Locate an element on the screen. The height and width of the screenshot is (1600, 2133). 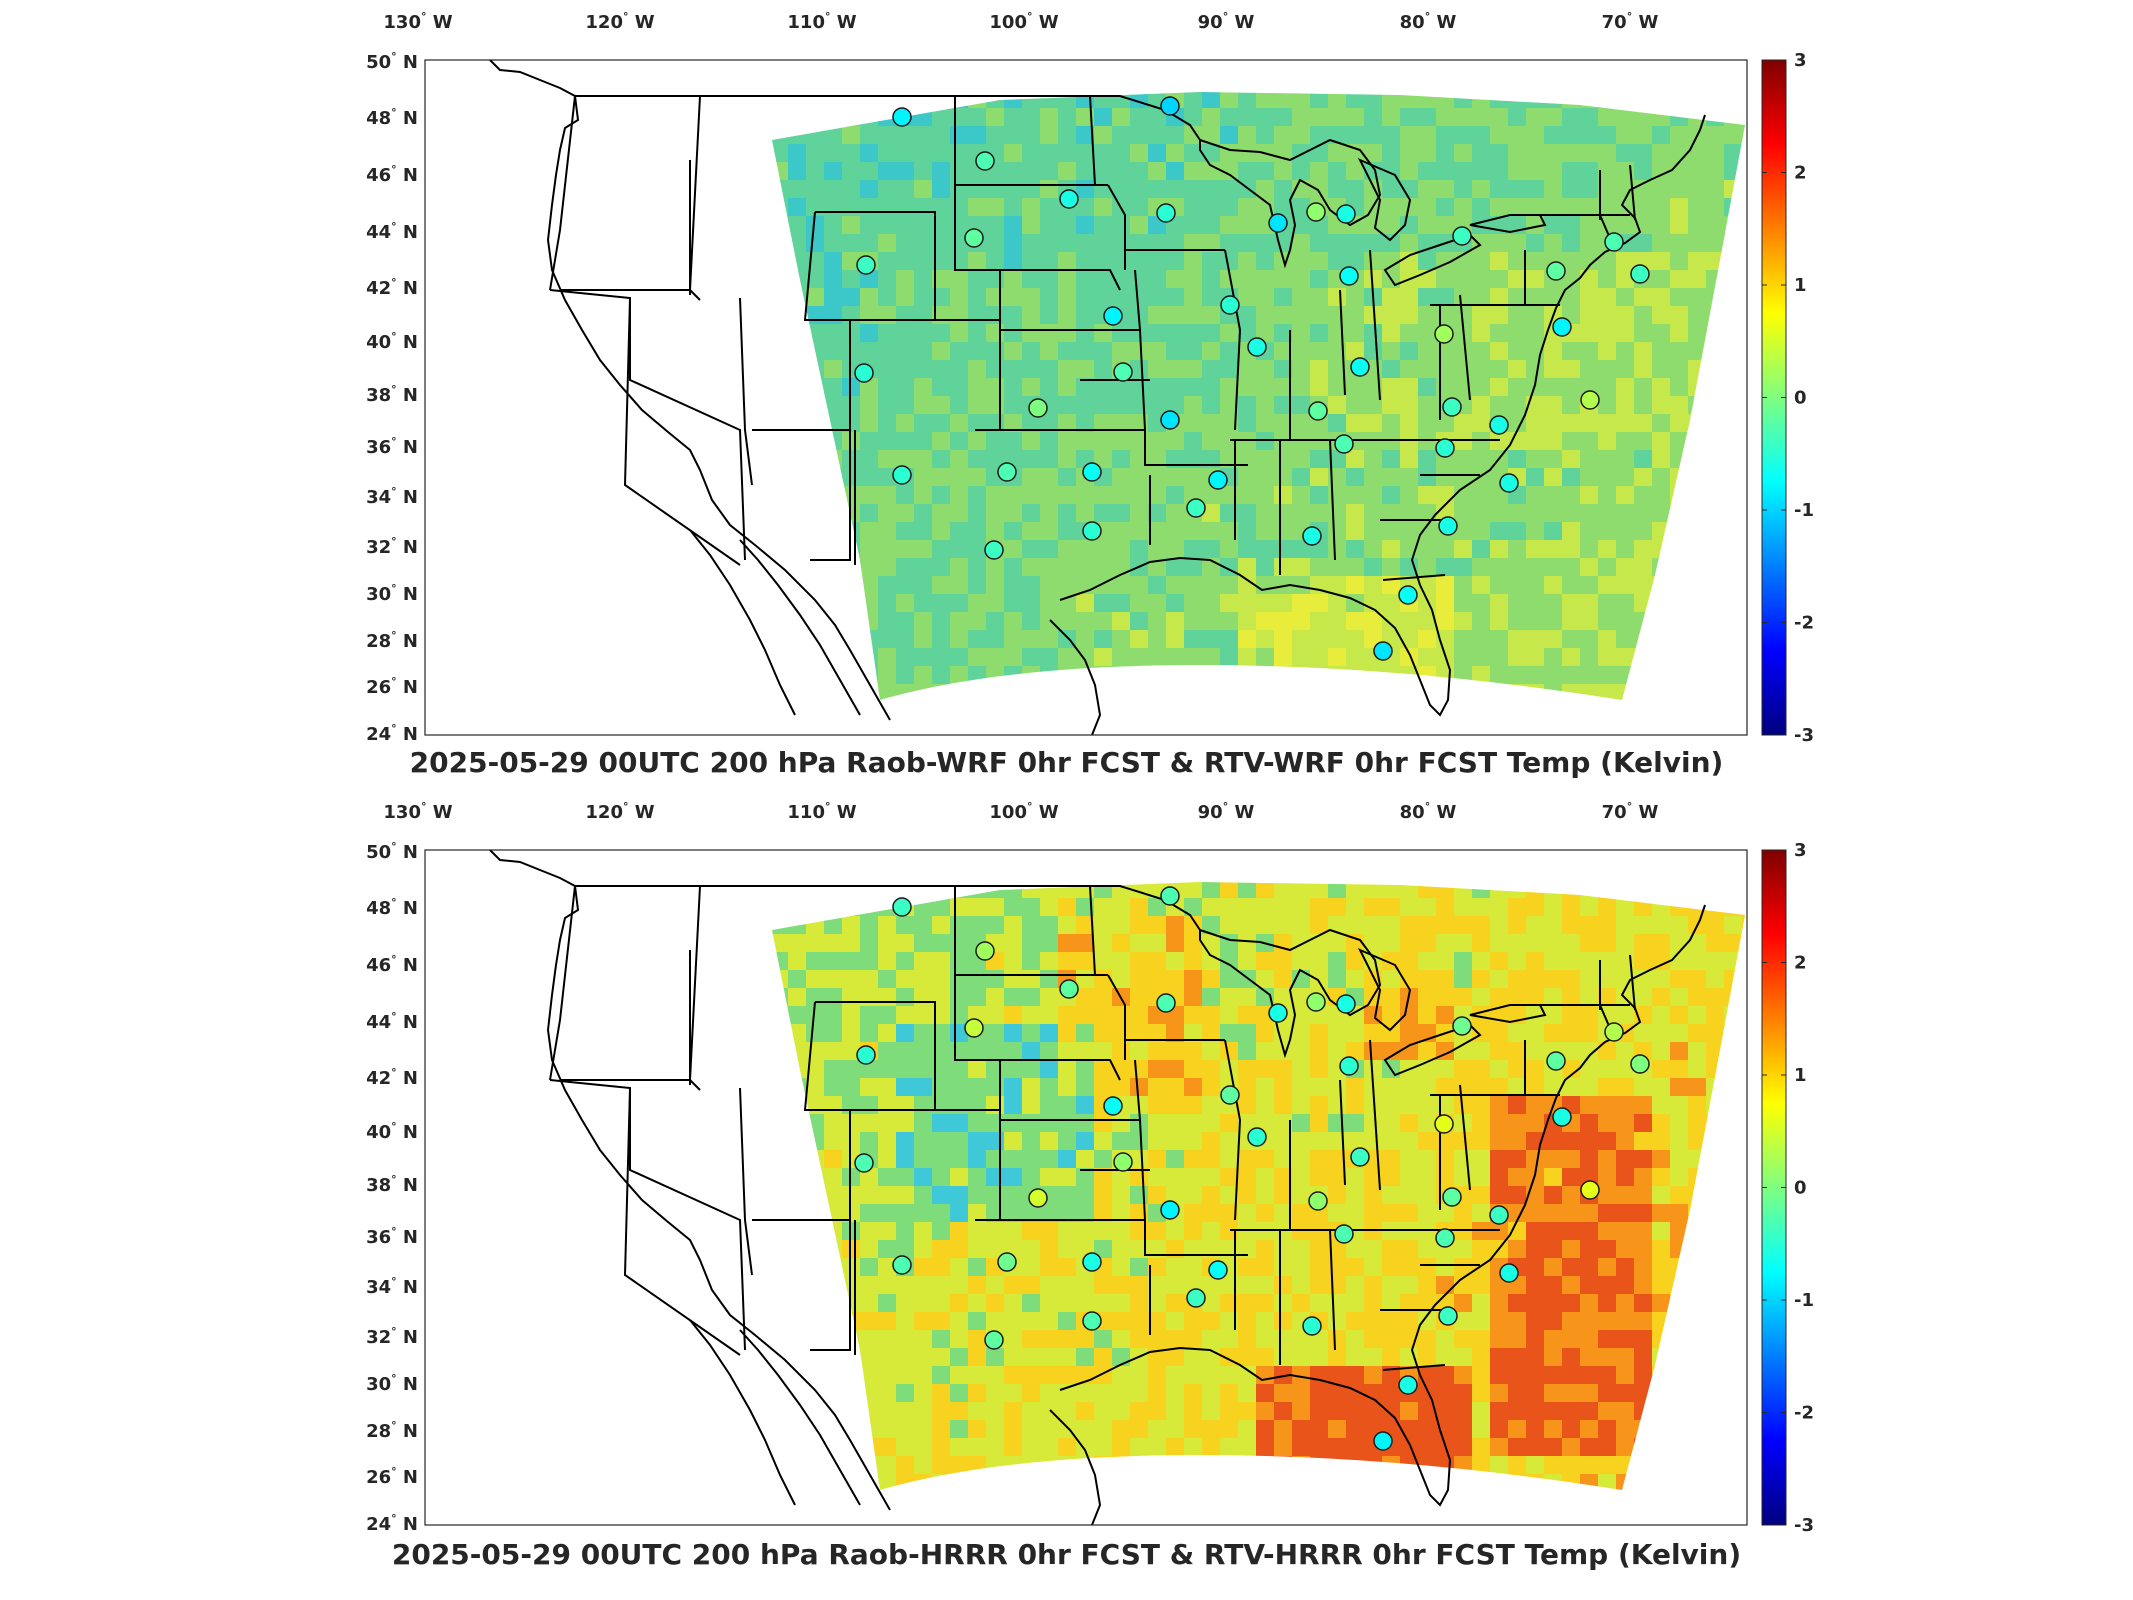
latitude-tick-label: 46° N is located at coordinates (392, 174).